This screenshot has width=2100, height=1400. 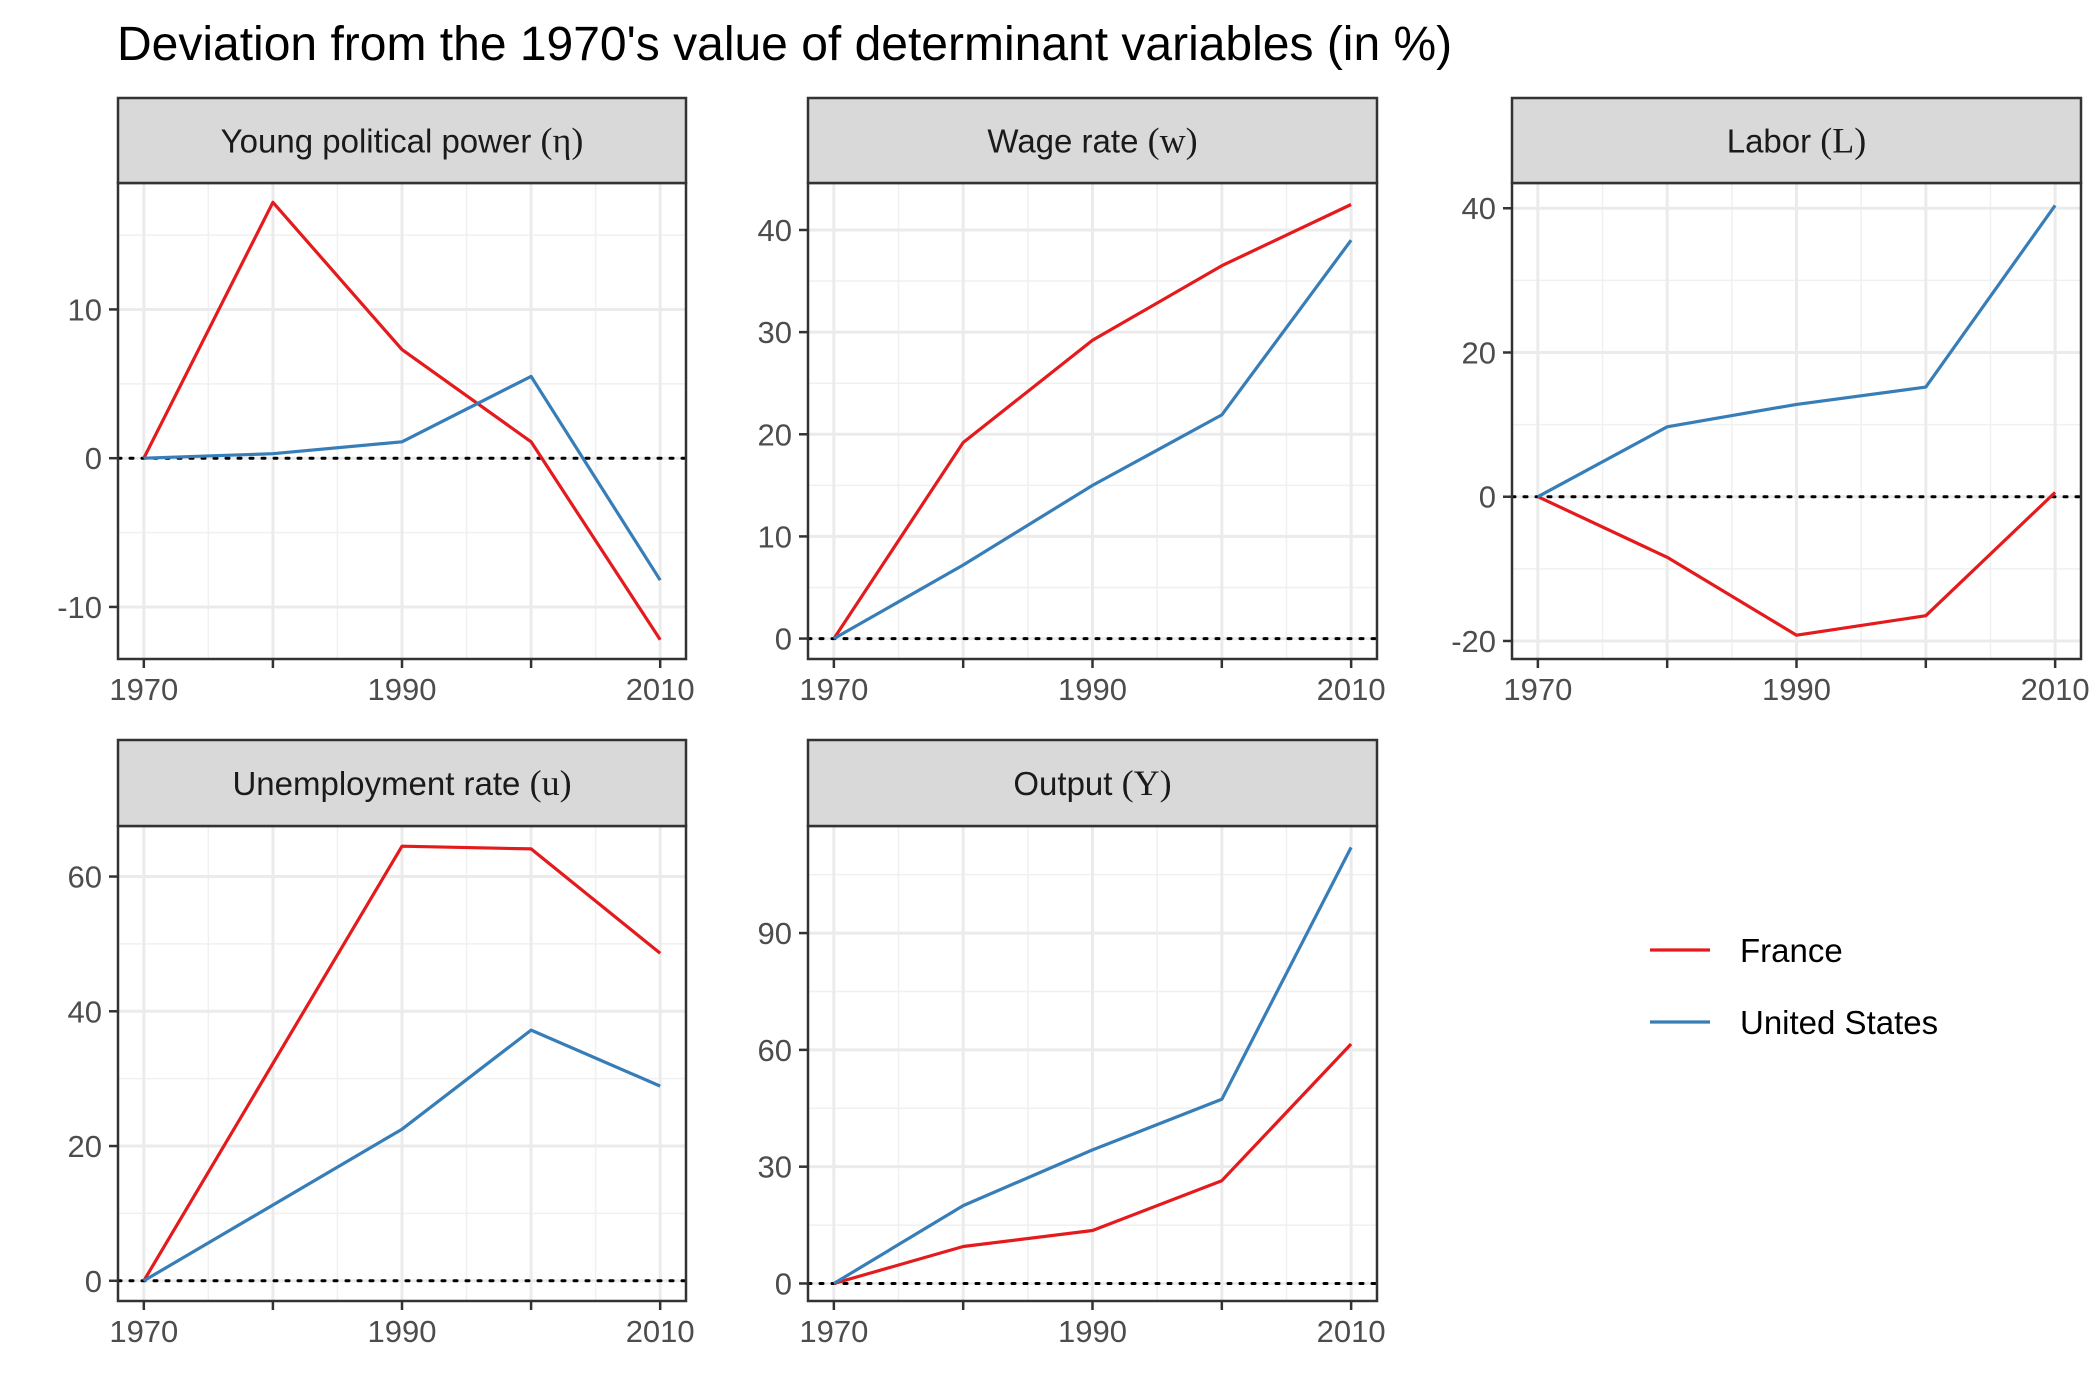 I want to click on panel-3: Labor (L) -20 0 20 40 1970 1990 2010, so click(x=1770, y=401).